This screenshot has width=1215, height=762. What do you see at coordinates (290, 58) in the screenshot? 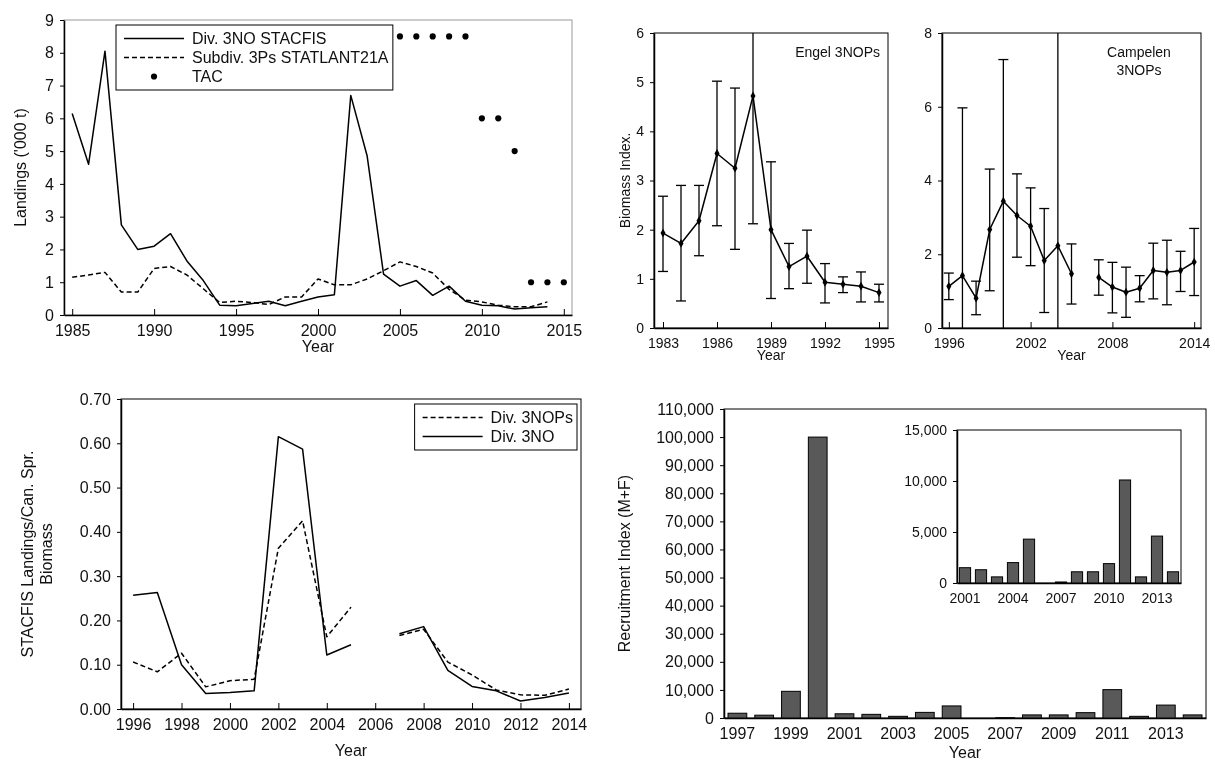
I see `legend-label: Subdiv. 3Ps STATLANT21A` at bounding box center [290, 58].